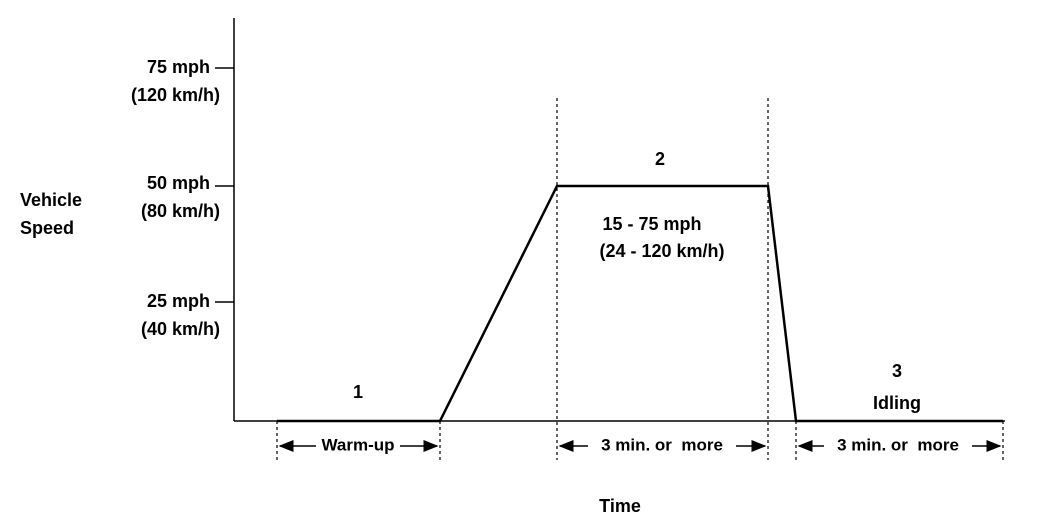 Image resolution: width=1056 pixels, height=532 pixels. Describe the element at coordinates (178, 183) in the screenshot. I see `tick-mph: 50 mph` at that location.